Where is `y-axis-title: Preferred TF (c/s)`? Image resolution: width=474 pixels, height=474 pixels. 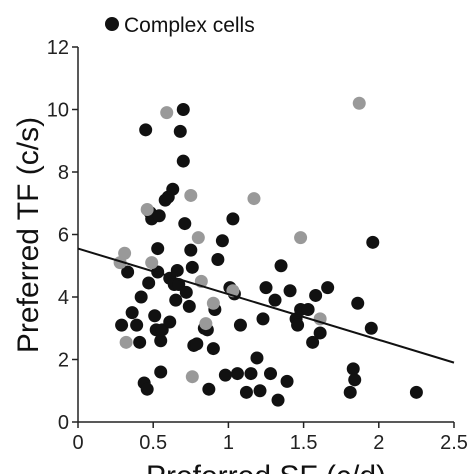
y-axis-title: Preferred TF (c/s) is located at coordinates (28, 235).